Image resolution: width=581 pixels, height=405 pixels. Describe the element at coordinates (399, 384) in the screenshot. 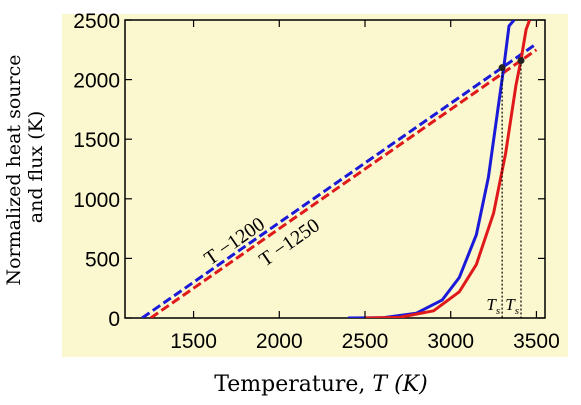

I see `x-axis-label-variable: T (K)` at that location.